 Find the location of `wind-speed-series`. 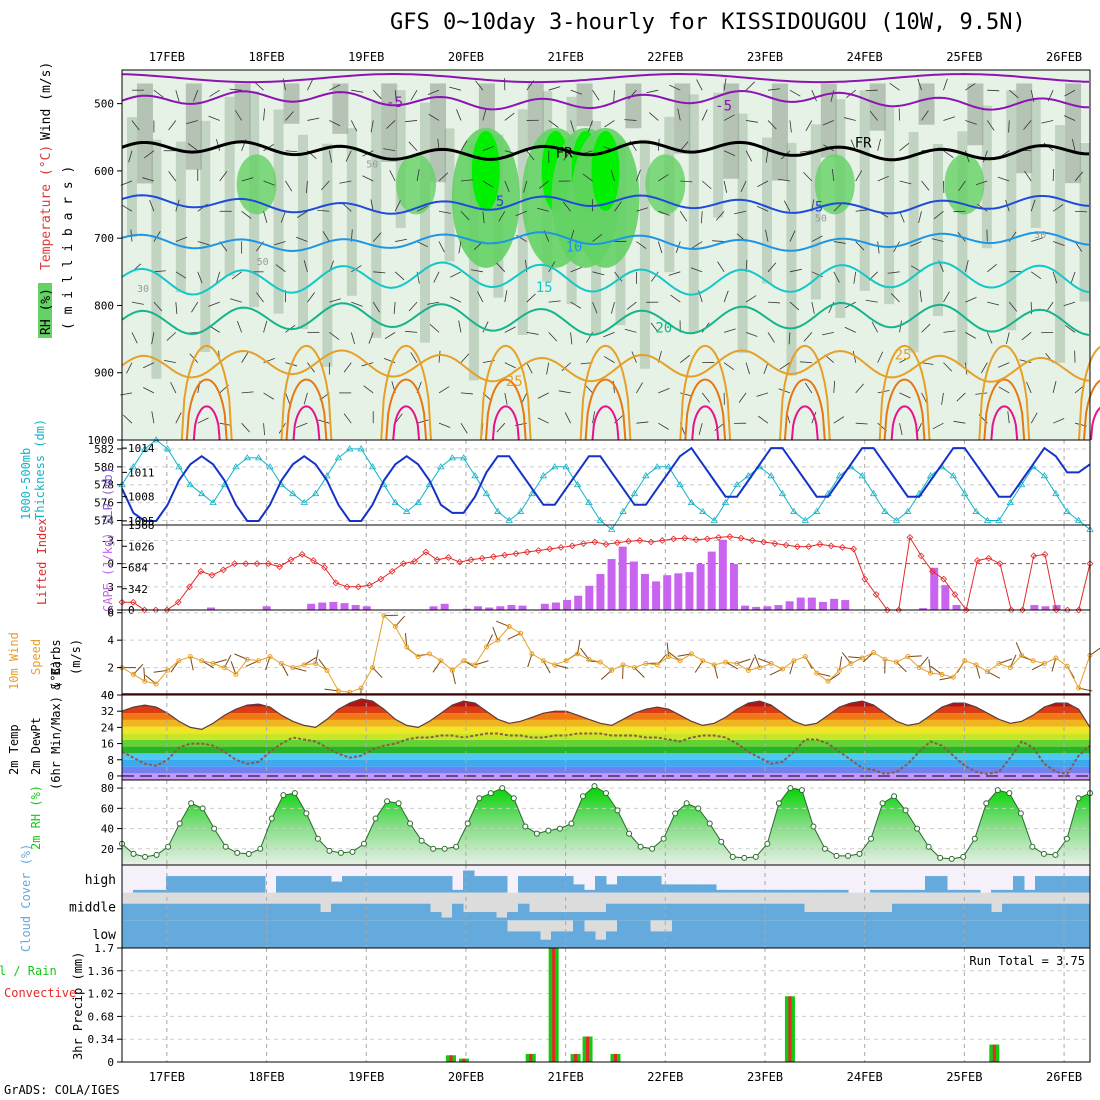

wind-speed-series is located at coordinates (606, 653).